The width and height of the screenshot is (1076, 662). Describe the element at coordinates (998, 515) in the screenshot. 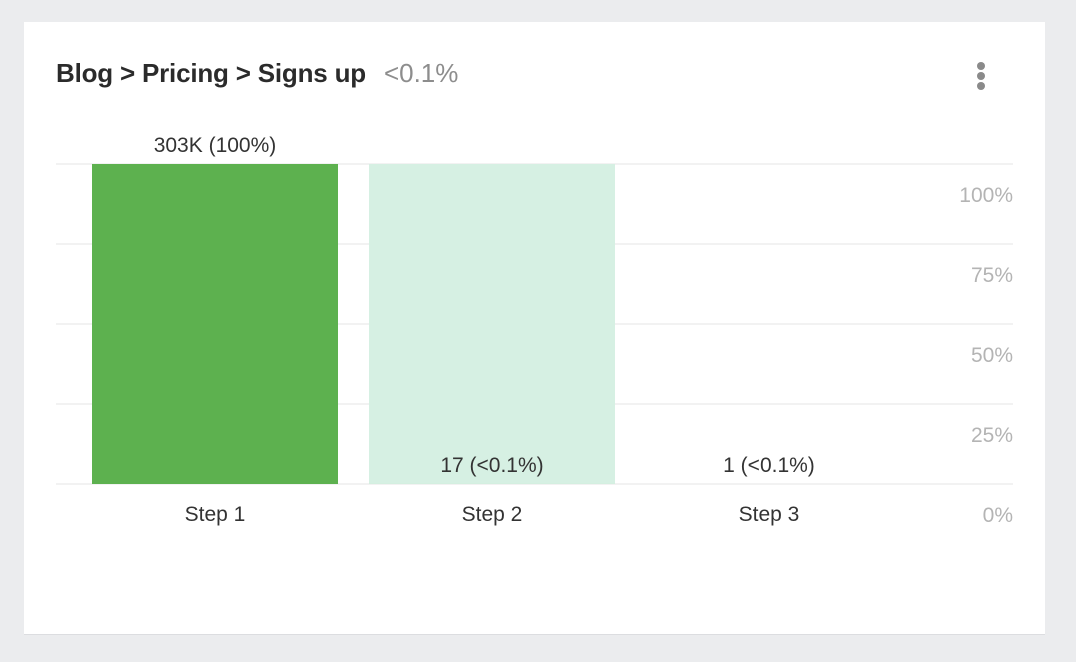

I see `y-tick-label: 0%` at that location.